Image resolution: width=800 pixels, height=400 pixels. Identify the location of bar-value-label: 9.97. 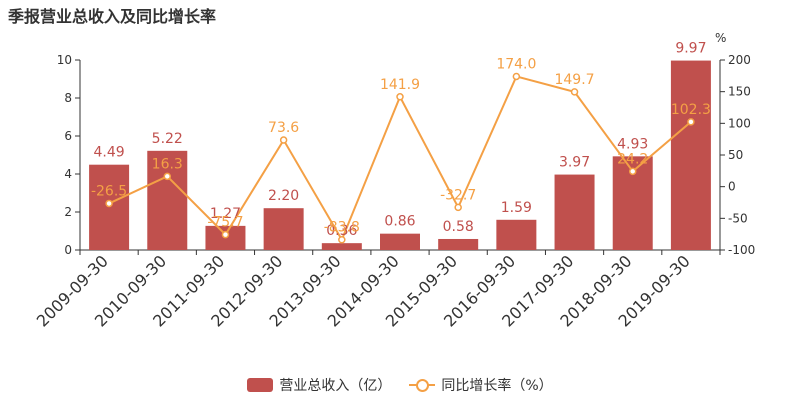
(690, 49).